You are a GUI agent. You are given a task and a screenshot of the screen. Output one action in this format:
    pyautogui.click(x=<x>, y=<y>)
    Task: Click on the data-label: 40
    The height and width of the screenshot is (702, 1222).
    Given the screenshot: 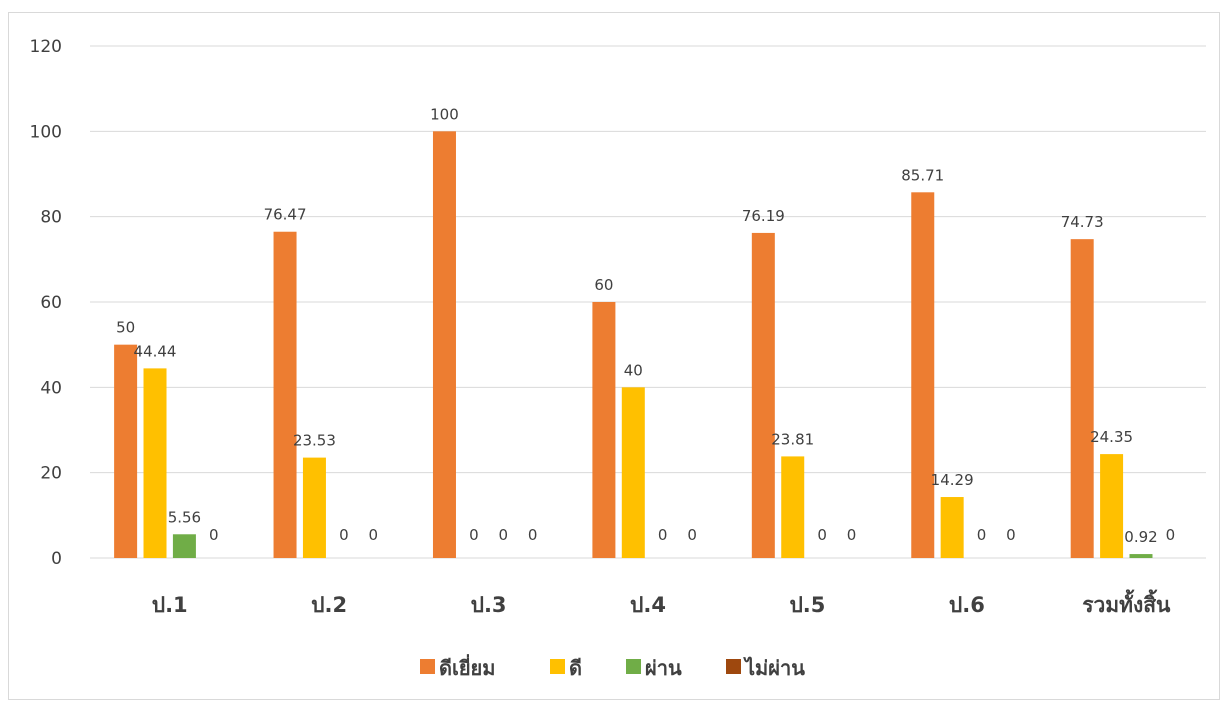 What is the action you would take?
    pyautogui.click(x=633, y=370)
    